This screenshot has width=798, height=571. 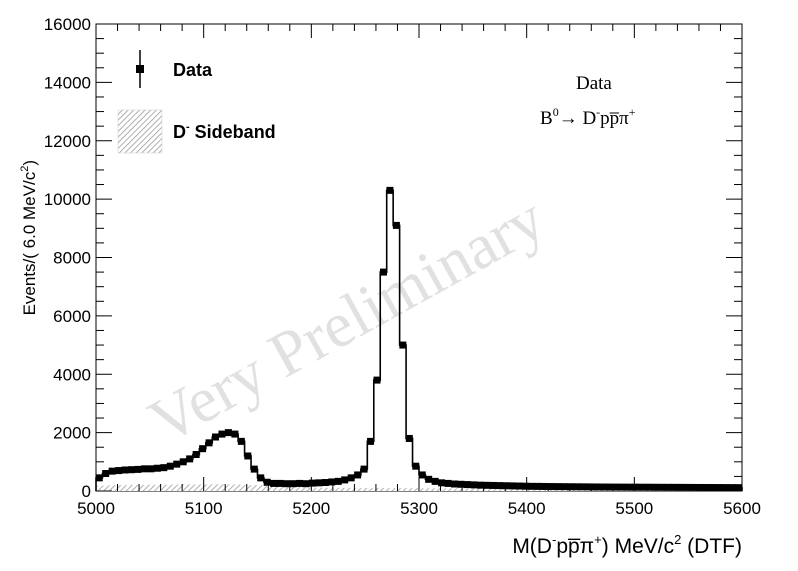 What do you see at coordinates (627, 545) in the screenshot?
I see `x-axis-title: M(D-pp̅π+) MeV/c2 (DTF)` at bounding box center [627, 545].